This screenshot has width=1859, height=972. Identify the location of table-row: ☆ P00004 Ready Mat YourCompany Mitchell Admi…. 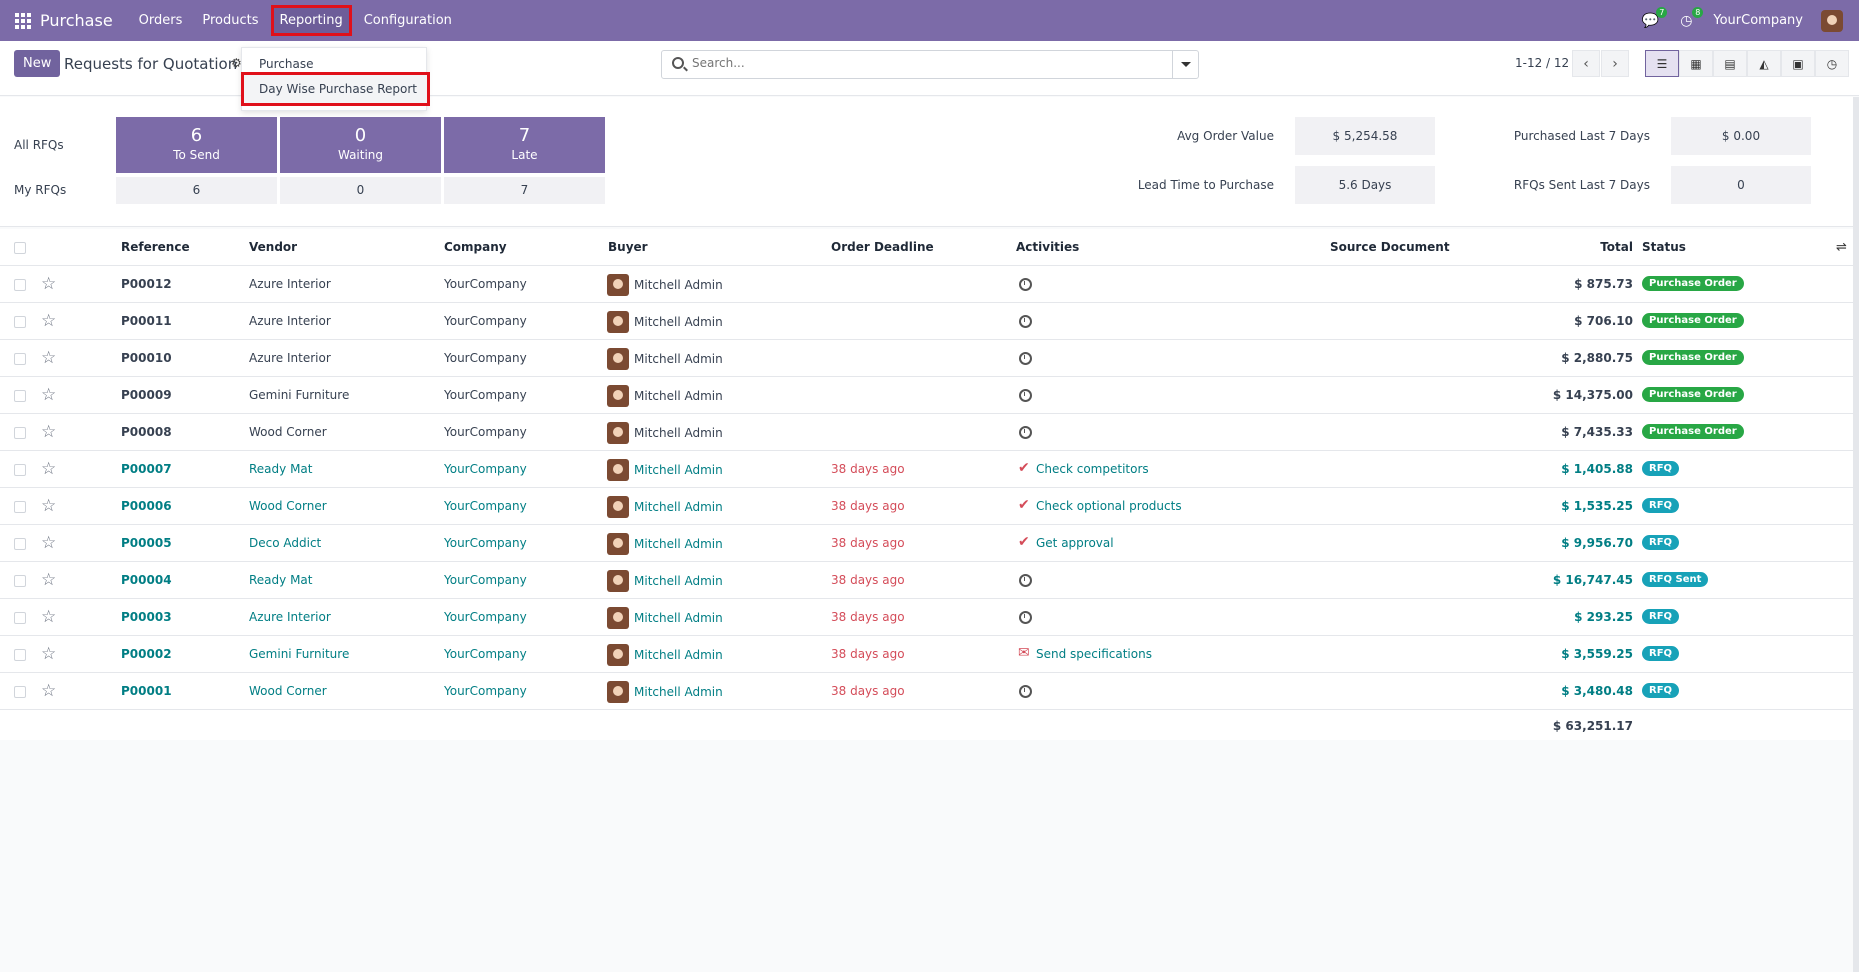
(929, 580).